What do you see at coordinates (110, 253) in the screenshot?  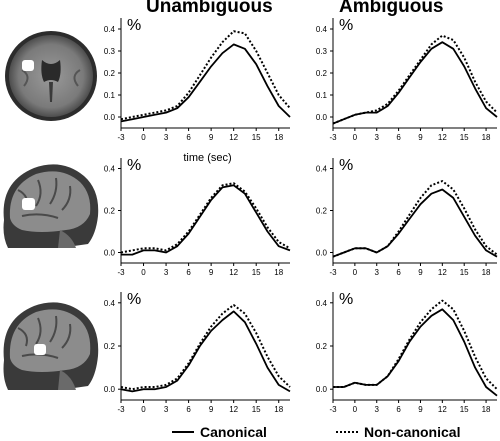 I see `panel-2-unambiguous-y-tick-label: 0.0` at bounding box center [110, 253].